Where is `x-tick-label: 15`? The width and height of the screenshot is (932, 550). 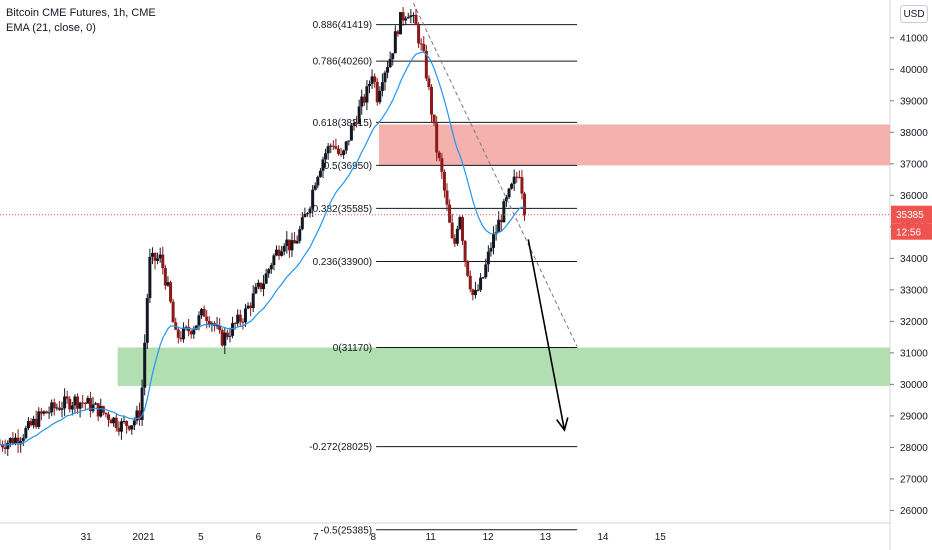
x-tick-label: 15 is located at coordinates (661, 537).